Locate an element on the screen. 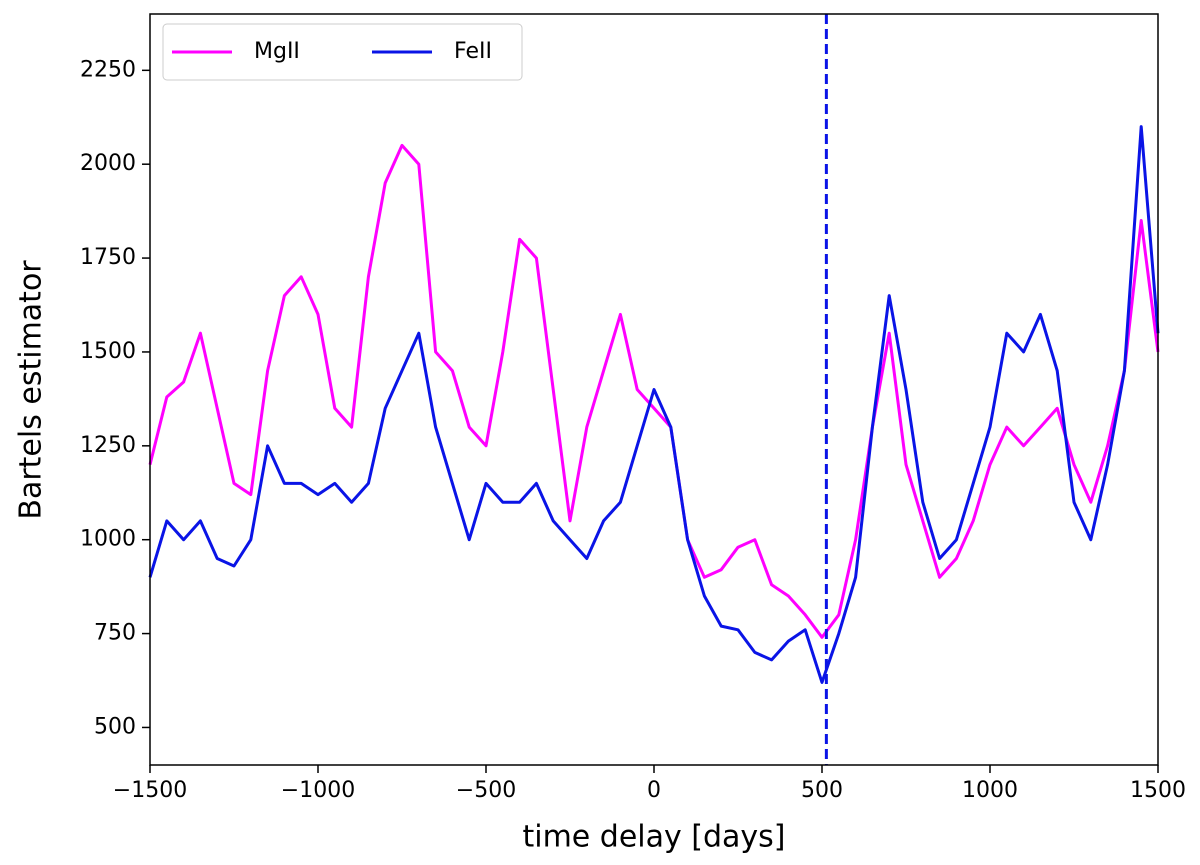 This screenshot has height=865, width=1200. x-tick-label: 500 is located at coordinates (822, 790).